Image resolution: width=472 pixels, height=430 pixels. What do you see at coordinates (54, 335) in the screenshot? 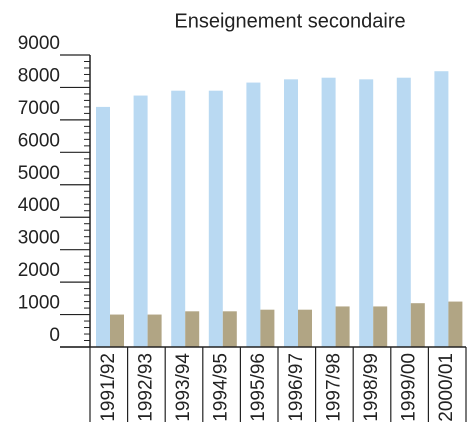
I see `y-tick-label: 0` at bounding box center [54, 335].